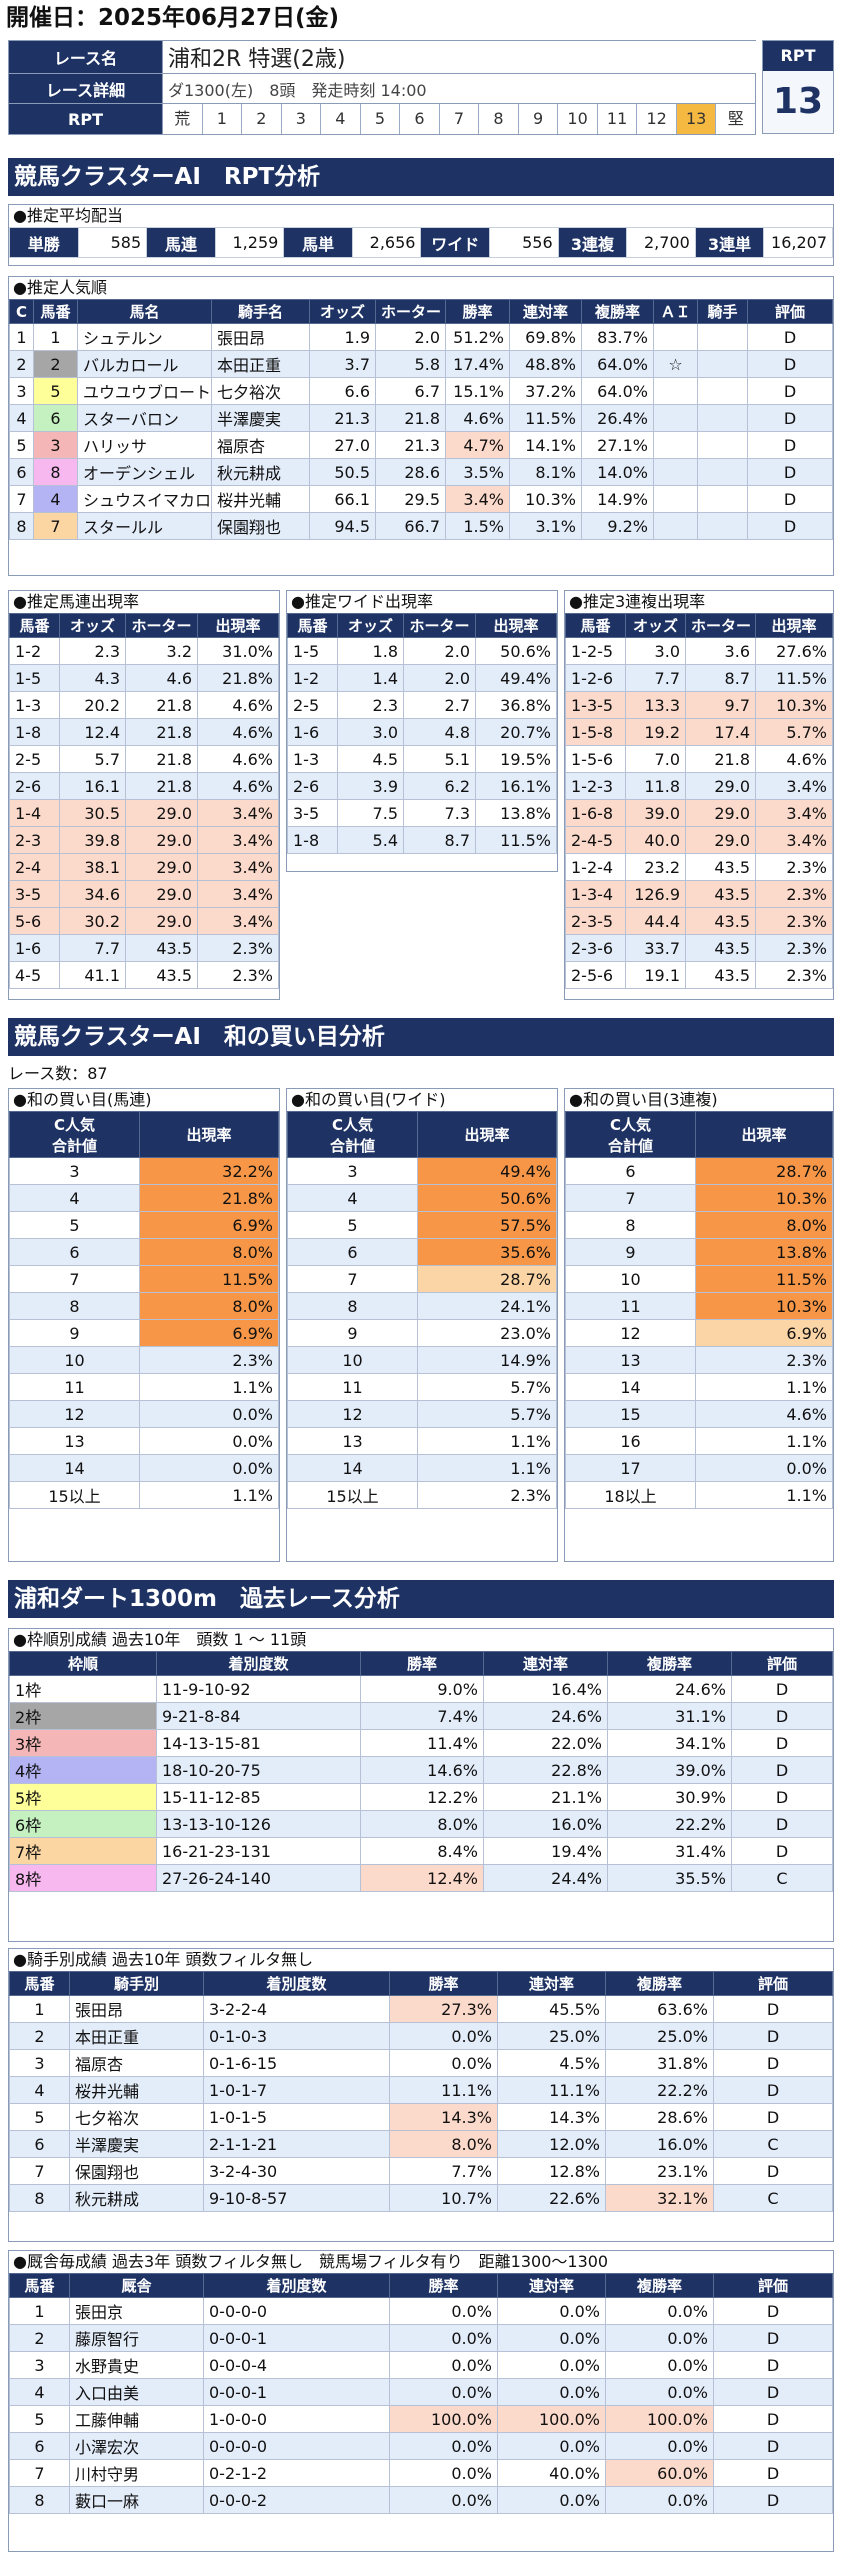  Describe the element at coordinates (144, 1360) in the screenshot. I see `sum-umaren-row: 10 2.3%` at that location.